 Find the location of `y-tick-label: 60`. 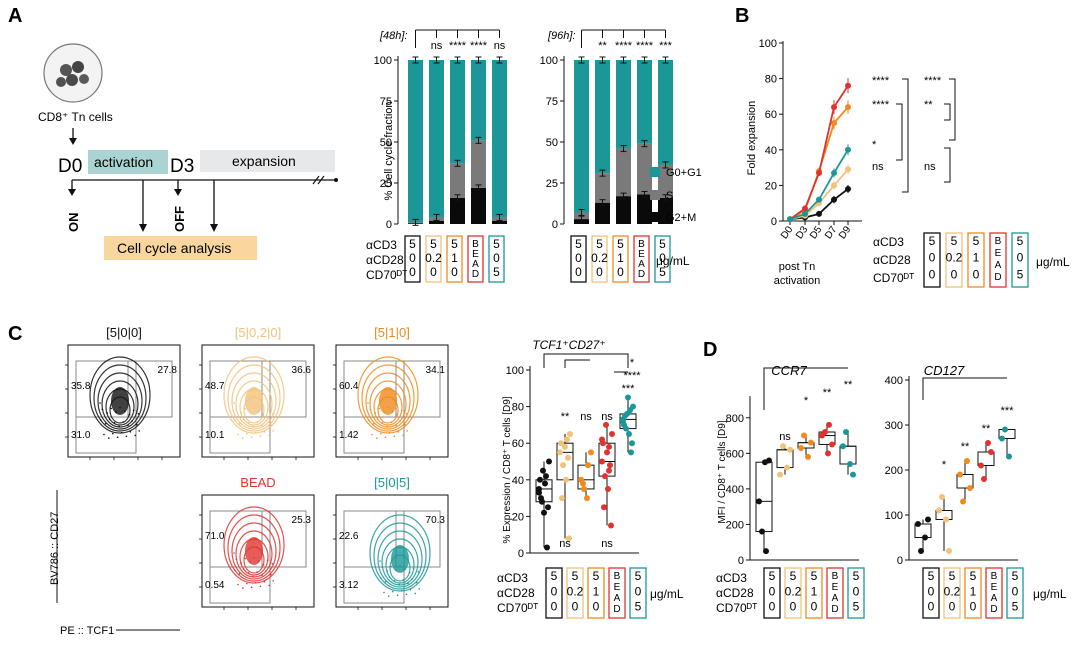

y-tick-label: 60 is located at coordinates (518, 444).